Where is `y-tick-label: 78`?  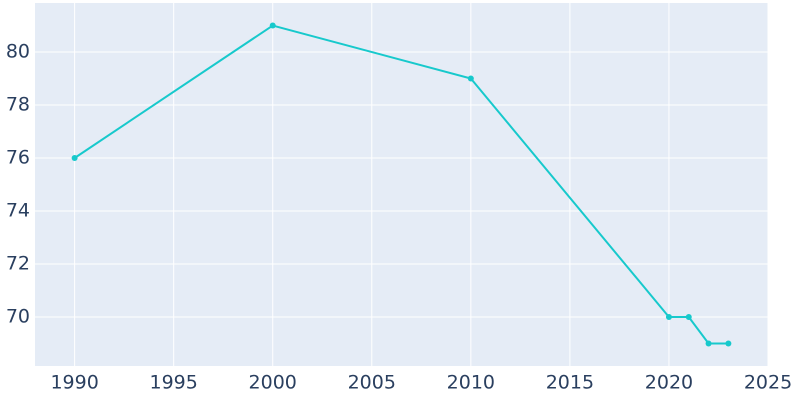 y-tick-label: 78 is located at coordinates (18, 105).